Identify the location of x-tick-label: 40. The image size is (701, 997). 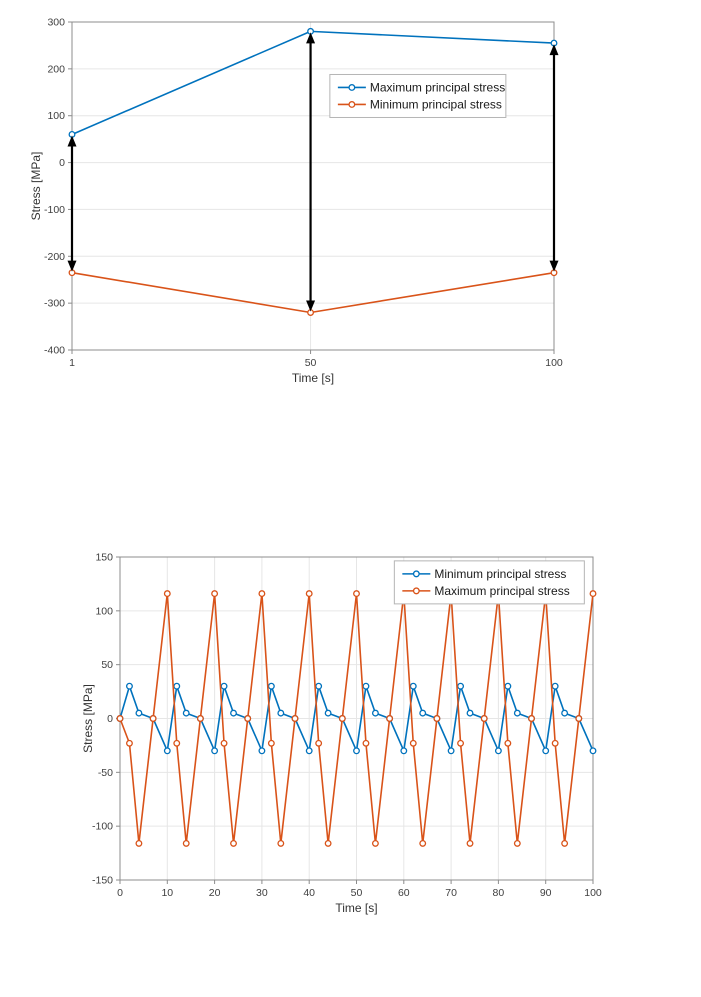
(309, 893).